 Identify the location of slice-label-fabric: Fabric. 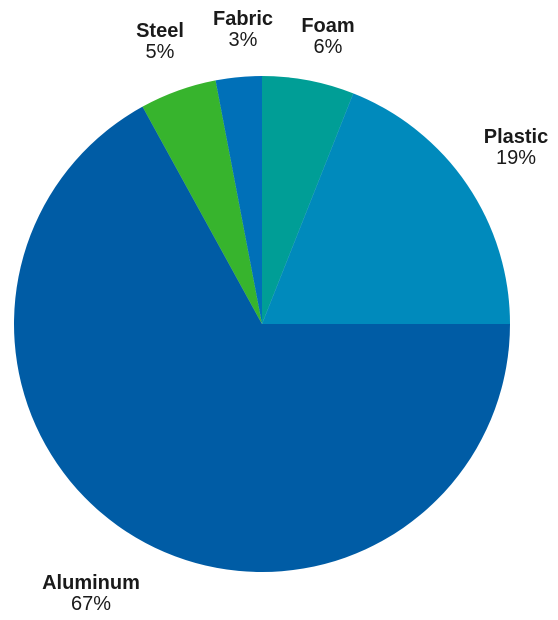
(243, 19).